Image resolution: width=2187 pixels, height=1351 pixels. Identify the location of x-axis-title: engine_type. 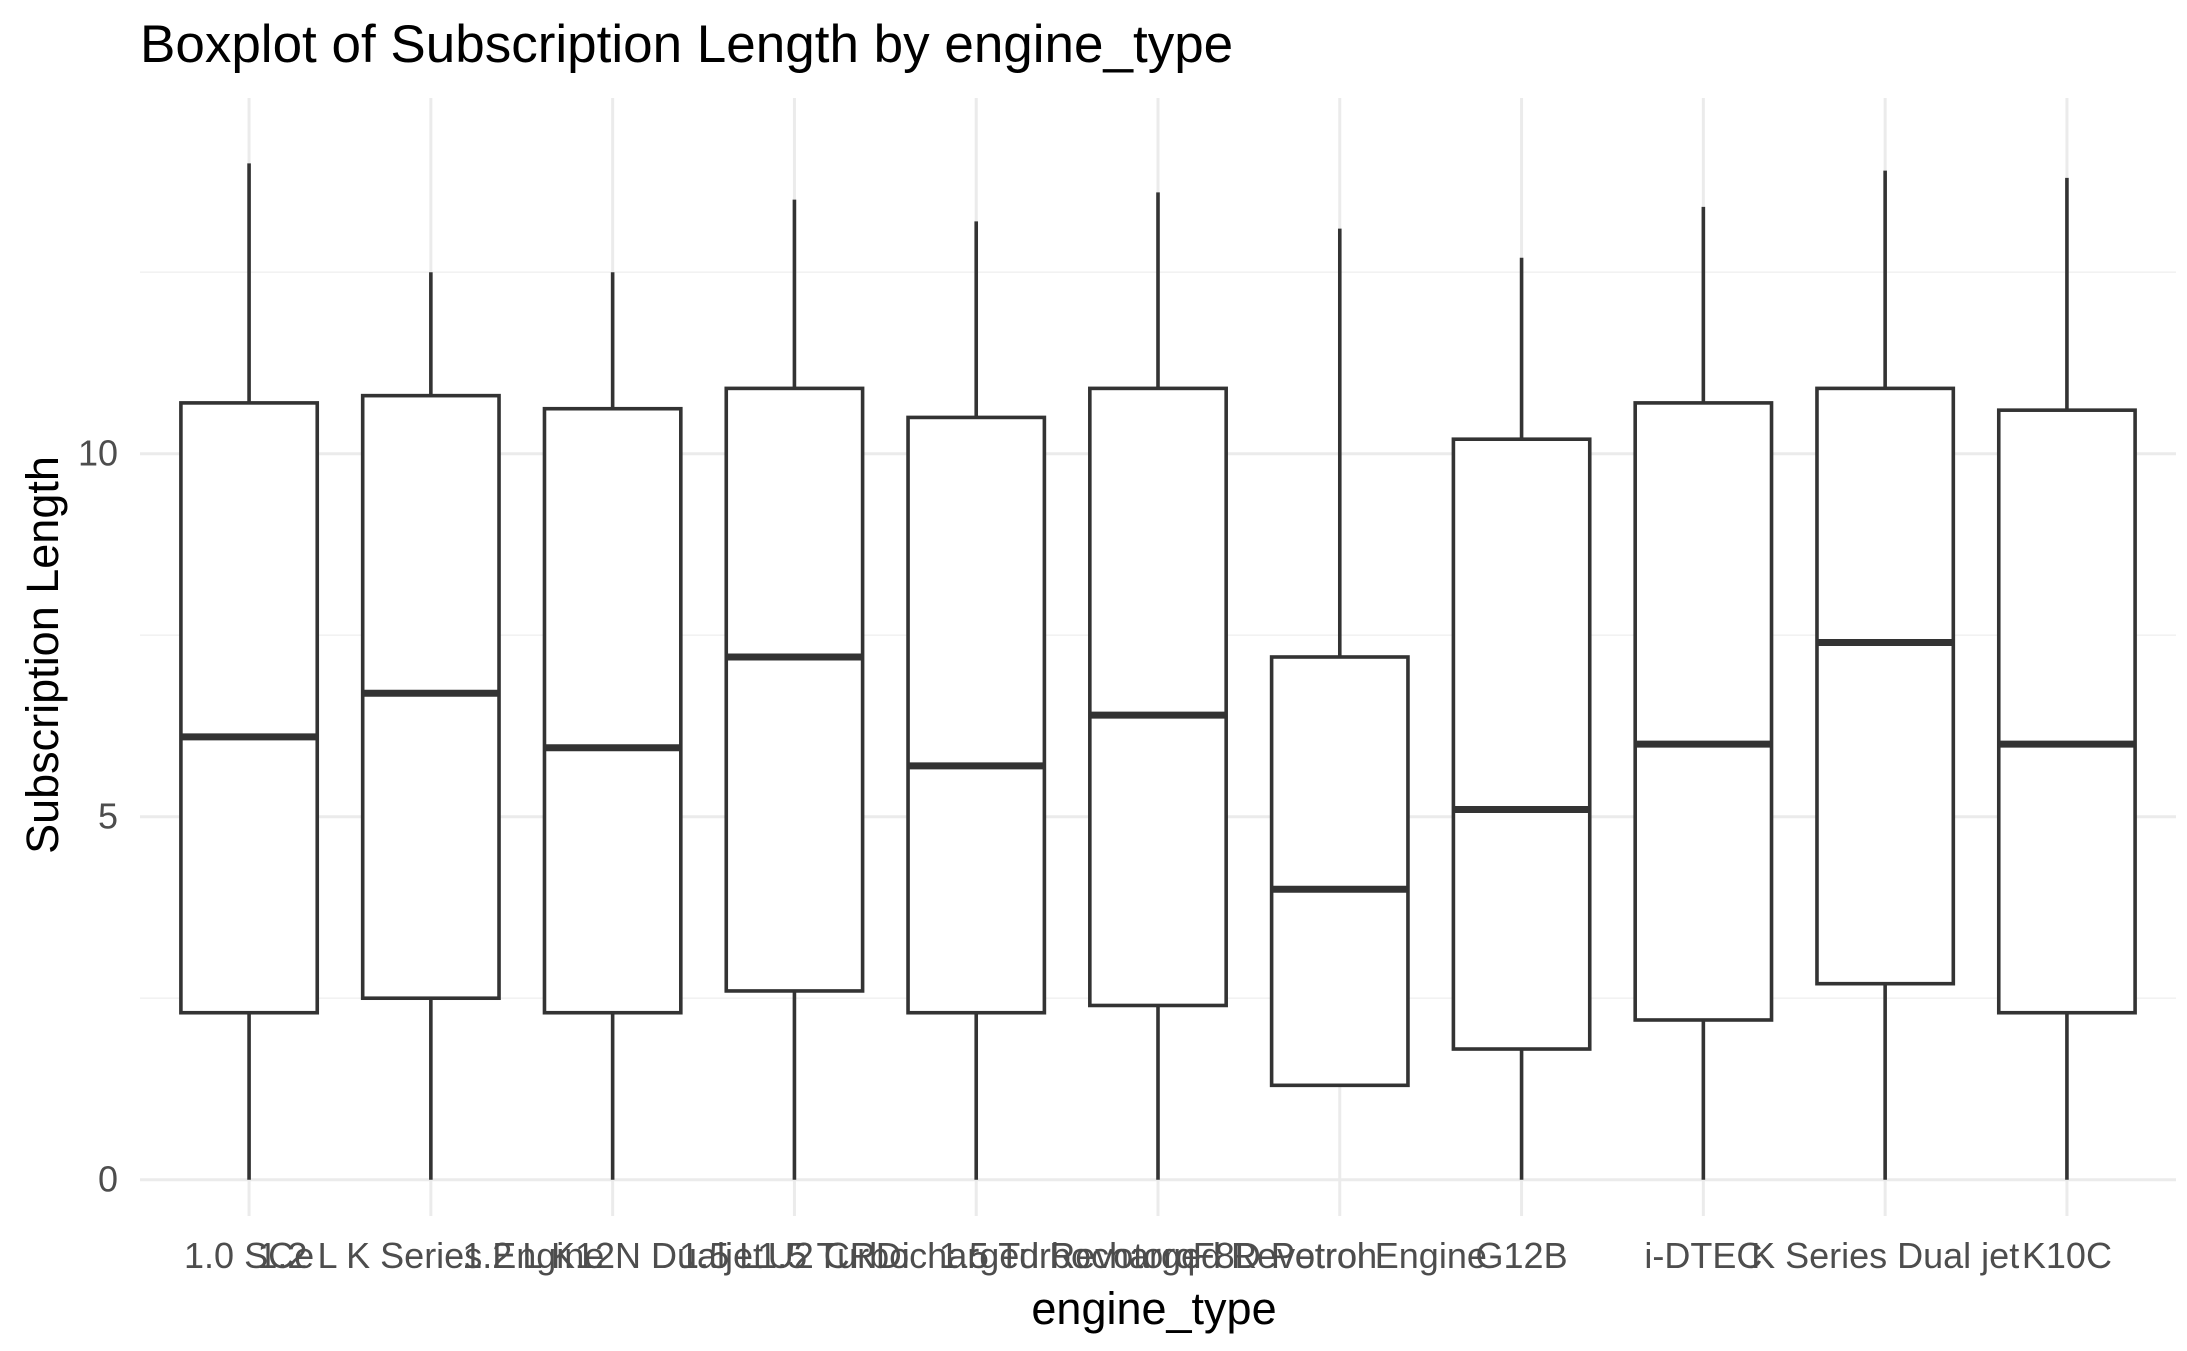
(1153, 1308).